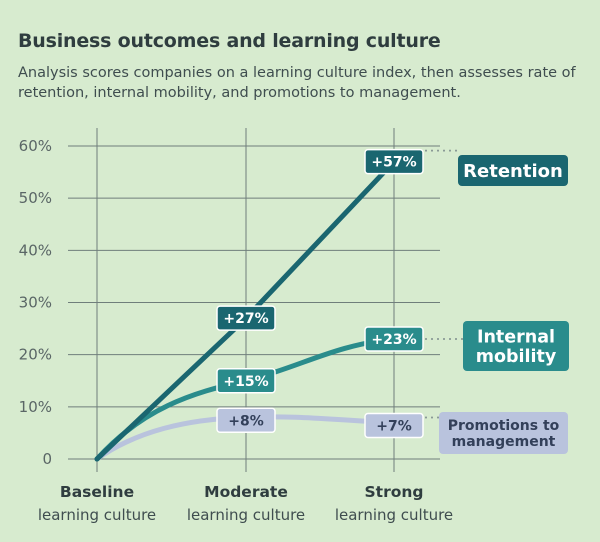 The image size is (600, 542). I want to click on chart-title: Business outcomes and learning culture, so click(229, 41).